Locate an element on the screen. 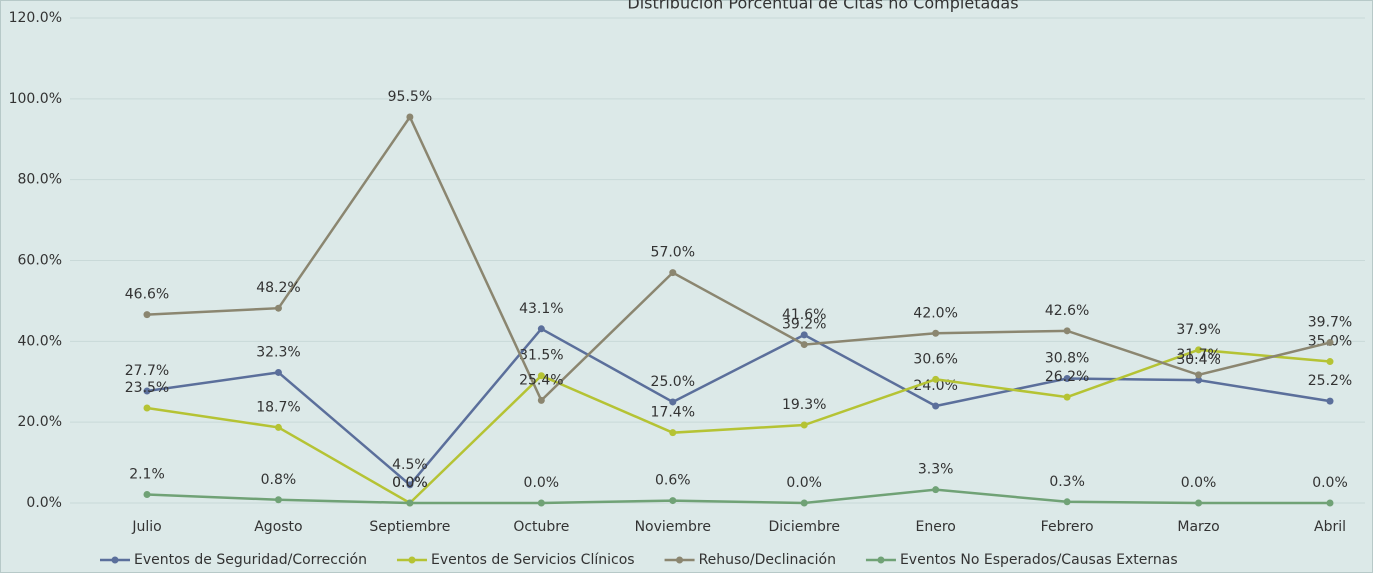 Image resolution: width=1373 pixels, height=573 pixels. data-label: 3.3% is located at coordinates (936, 470).